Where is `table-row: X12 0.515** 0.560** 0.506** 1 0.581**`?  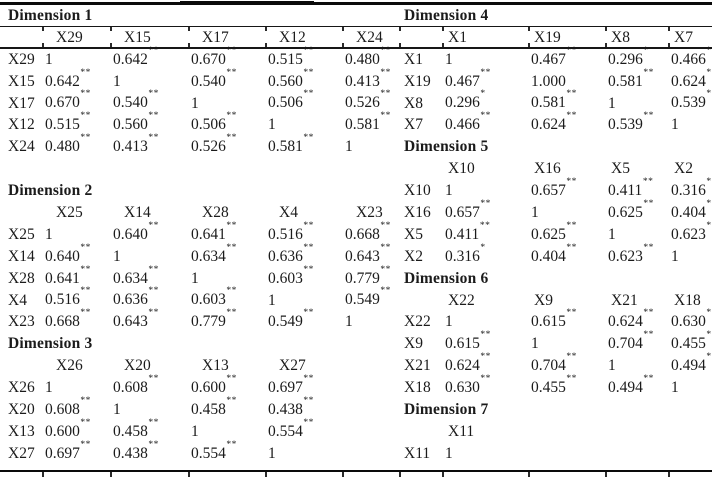
table-row: X12 0.515** 0.560** 0.506** 1 0.581** is located at coordinates (204, 123).